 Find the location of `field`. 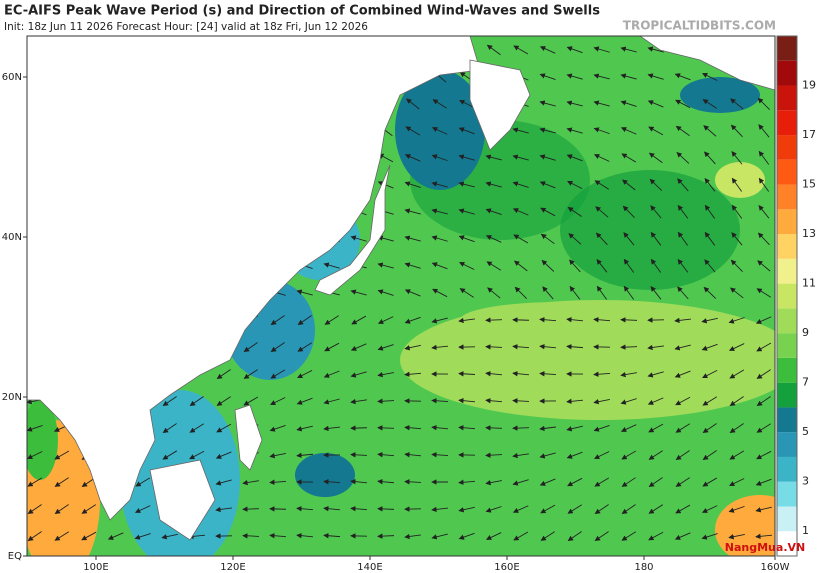

field is located at coordinates (42, 440).